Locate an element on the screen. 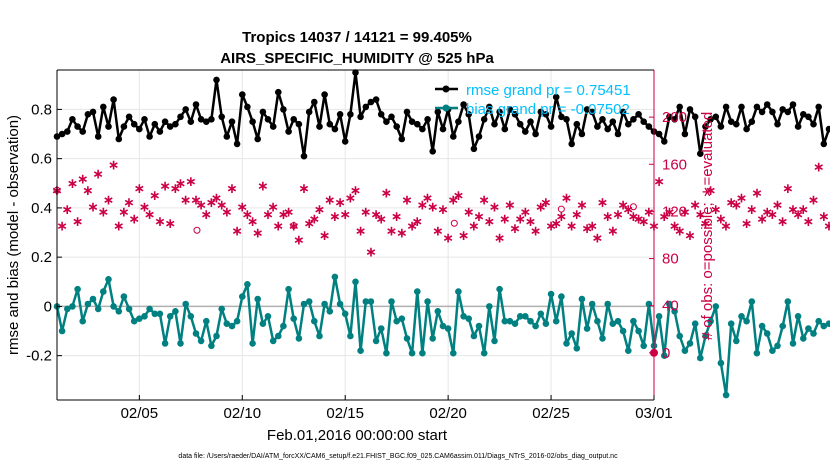 The image size is (830, 470). y-tick-label-left: 0.8 is located at coordinates (41, 109).